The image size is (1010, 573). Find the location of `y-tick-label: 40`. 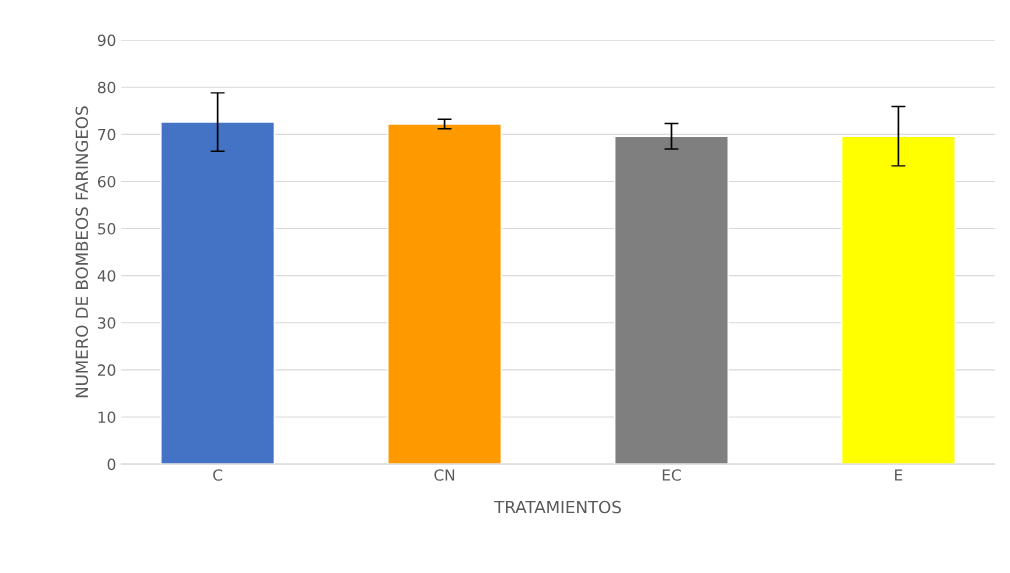

y-tick-label: 40 is located at coordinates (106, 276).